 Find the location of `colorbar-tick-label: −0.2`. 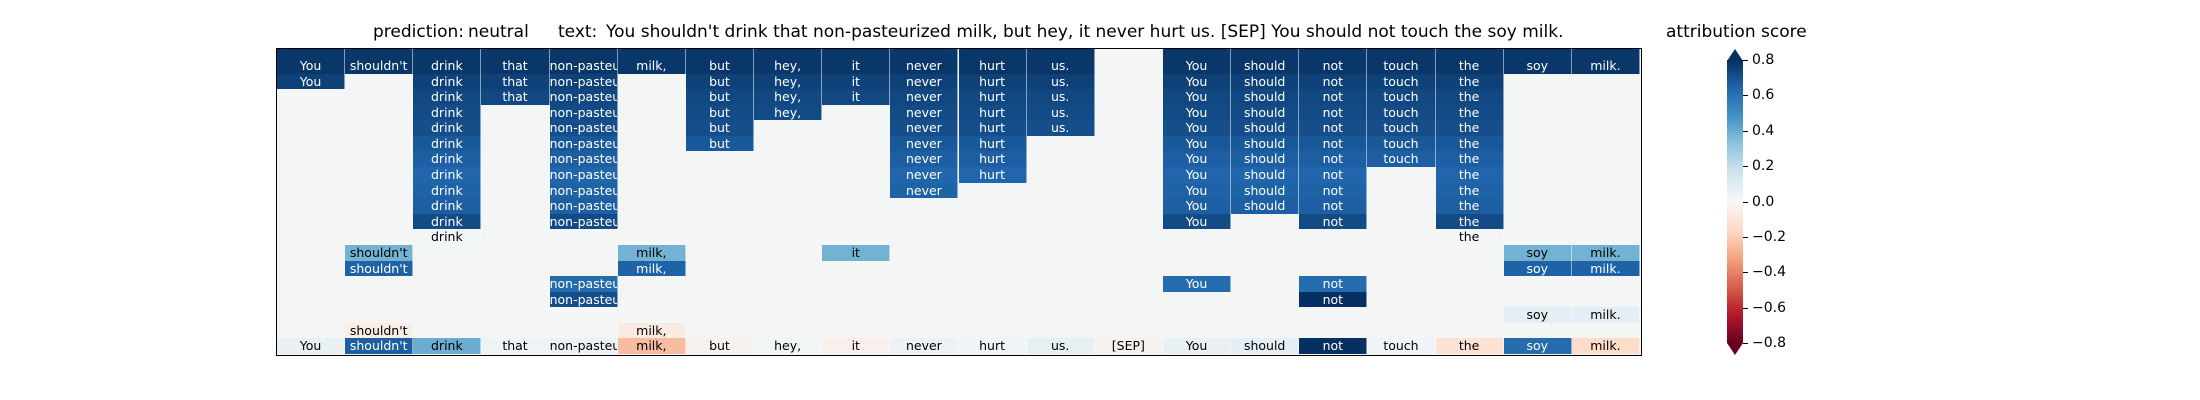

colorbar-tick-label: −0.2 is located at coordinates (1769, 236).